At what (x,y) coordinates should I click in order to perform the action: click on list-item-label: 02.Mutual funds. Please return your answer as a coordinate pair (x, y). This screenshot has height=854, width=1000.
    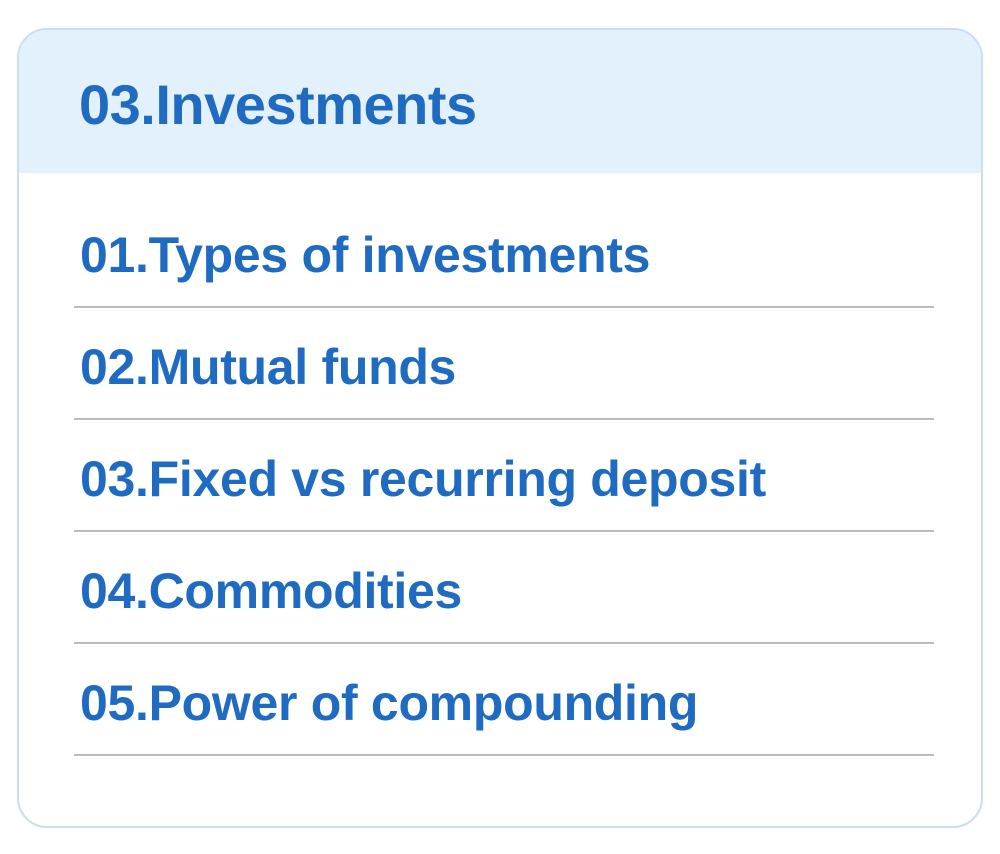
    Looking at the image, I should click on (268, 367).